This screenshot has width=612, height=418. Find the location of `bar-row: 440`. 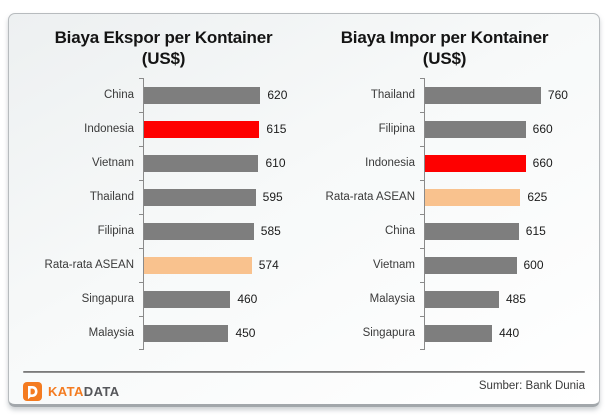

bar-row: 440 is located at coordinates (505, 333).